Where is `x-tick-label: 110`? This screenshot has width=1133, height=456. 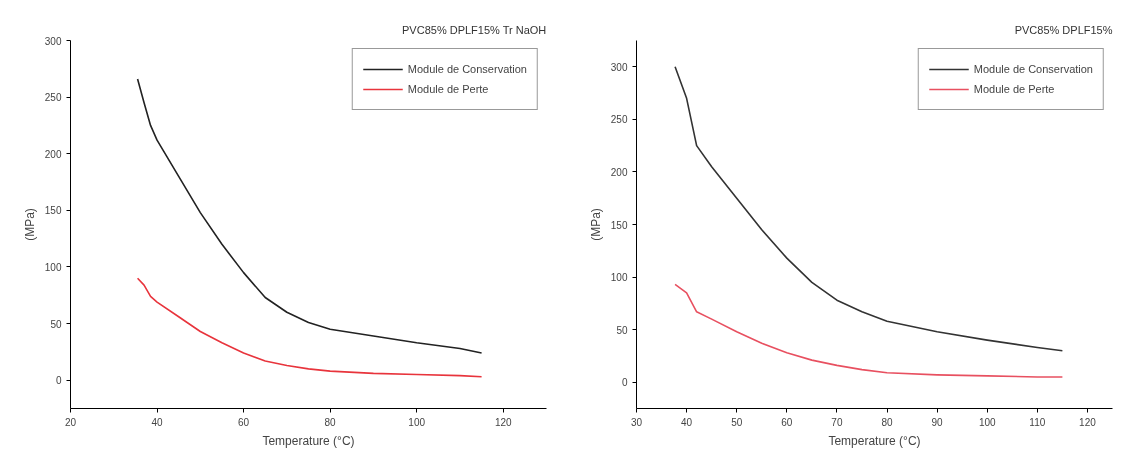
x-tick-label: 110 is located at coordinates (1037, 422).